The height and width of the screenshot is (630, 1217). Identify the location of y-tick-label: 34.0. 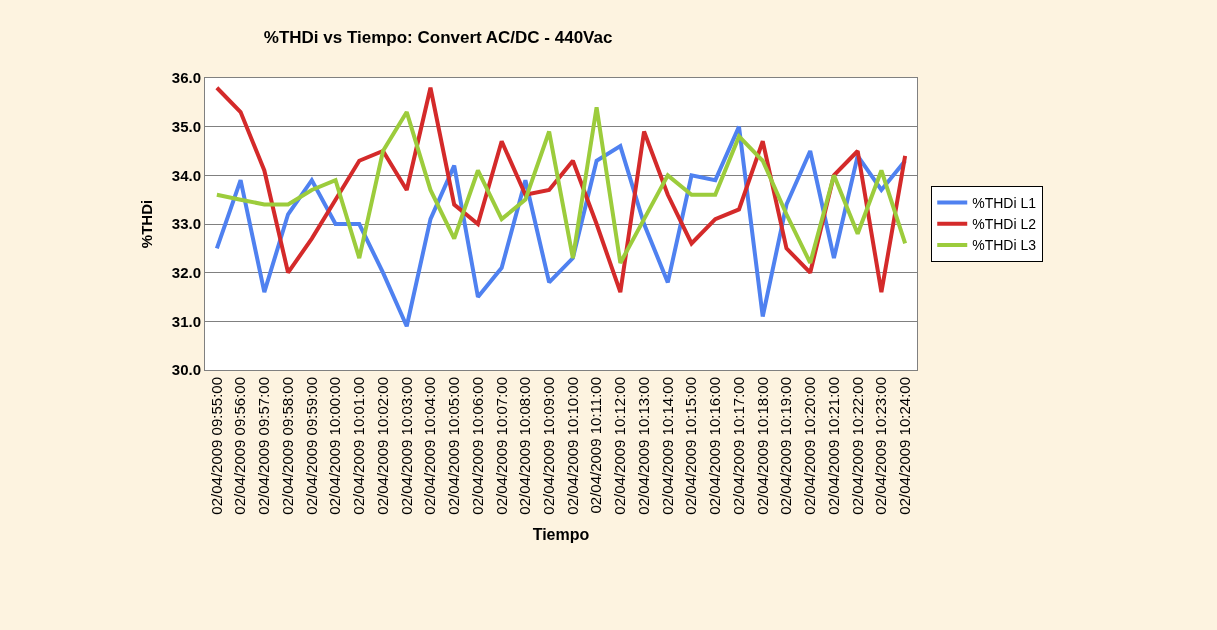
(186, 175).